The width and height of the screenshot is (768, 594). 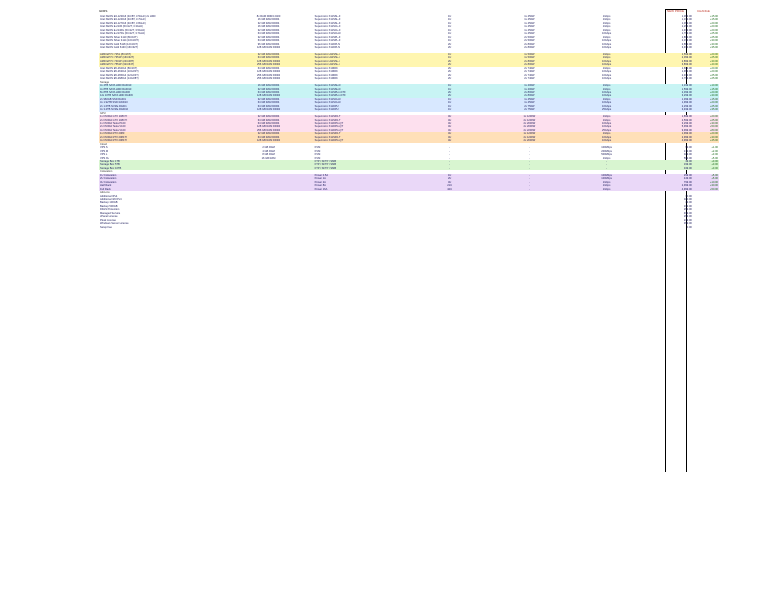 What do you see at coordinates (529, 68) in the screenshot?
I see `table-cell: 2x 740W` at bounding box center [529, 68].